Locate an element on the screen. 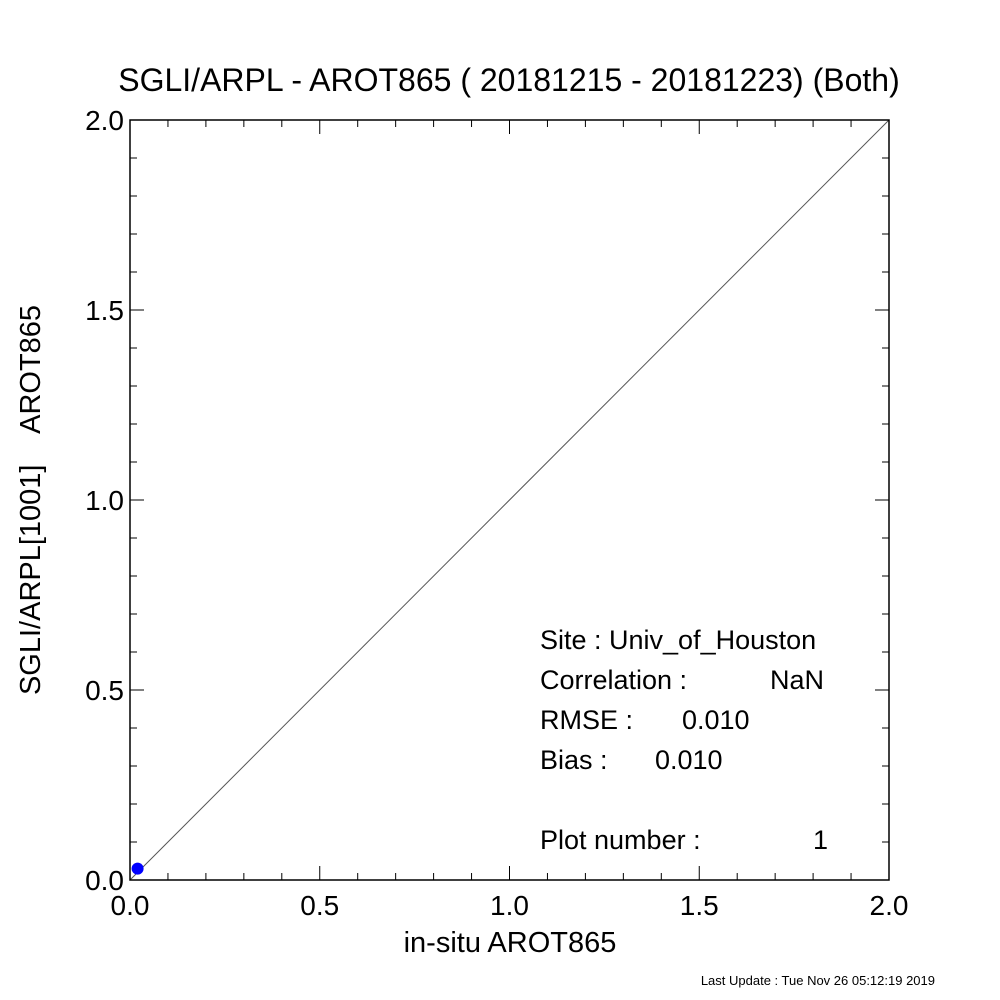 The width and height of the screenshot is (1000, 1000). y-tick-label: 2.0 is located at coordinates (104, 120).